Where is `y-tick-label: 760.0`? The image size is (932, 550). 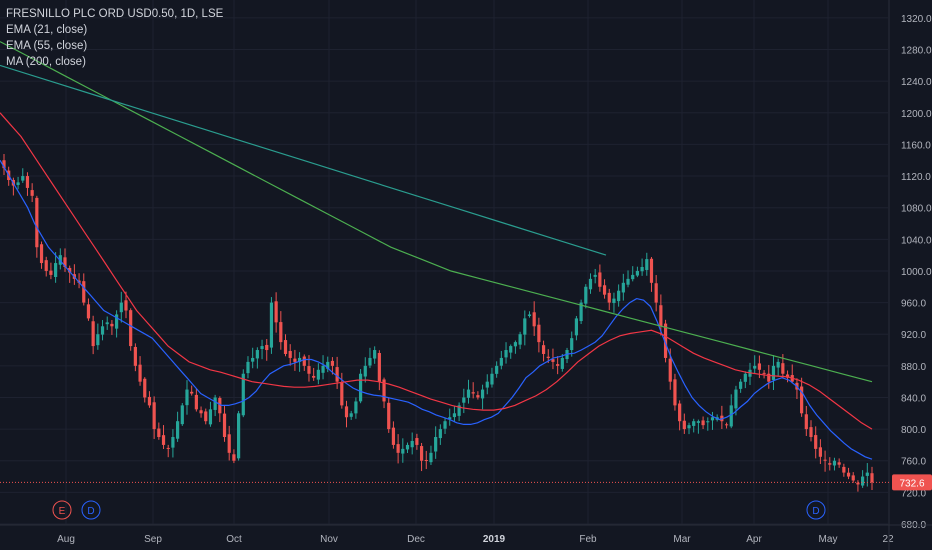
y-tick-label: 760.0 is located at coordinates (913, 462).